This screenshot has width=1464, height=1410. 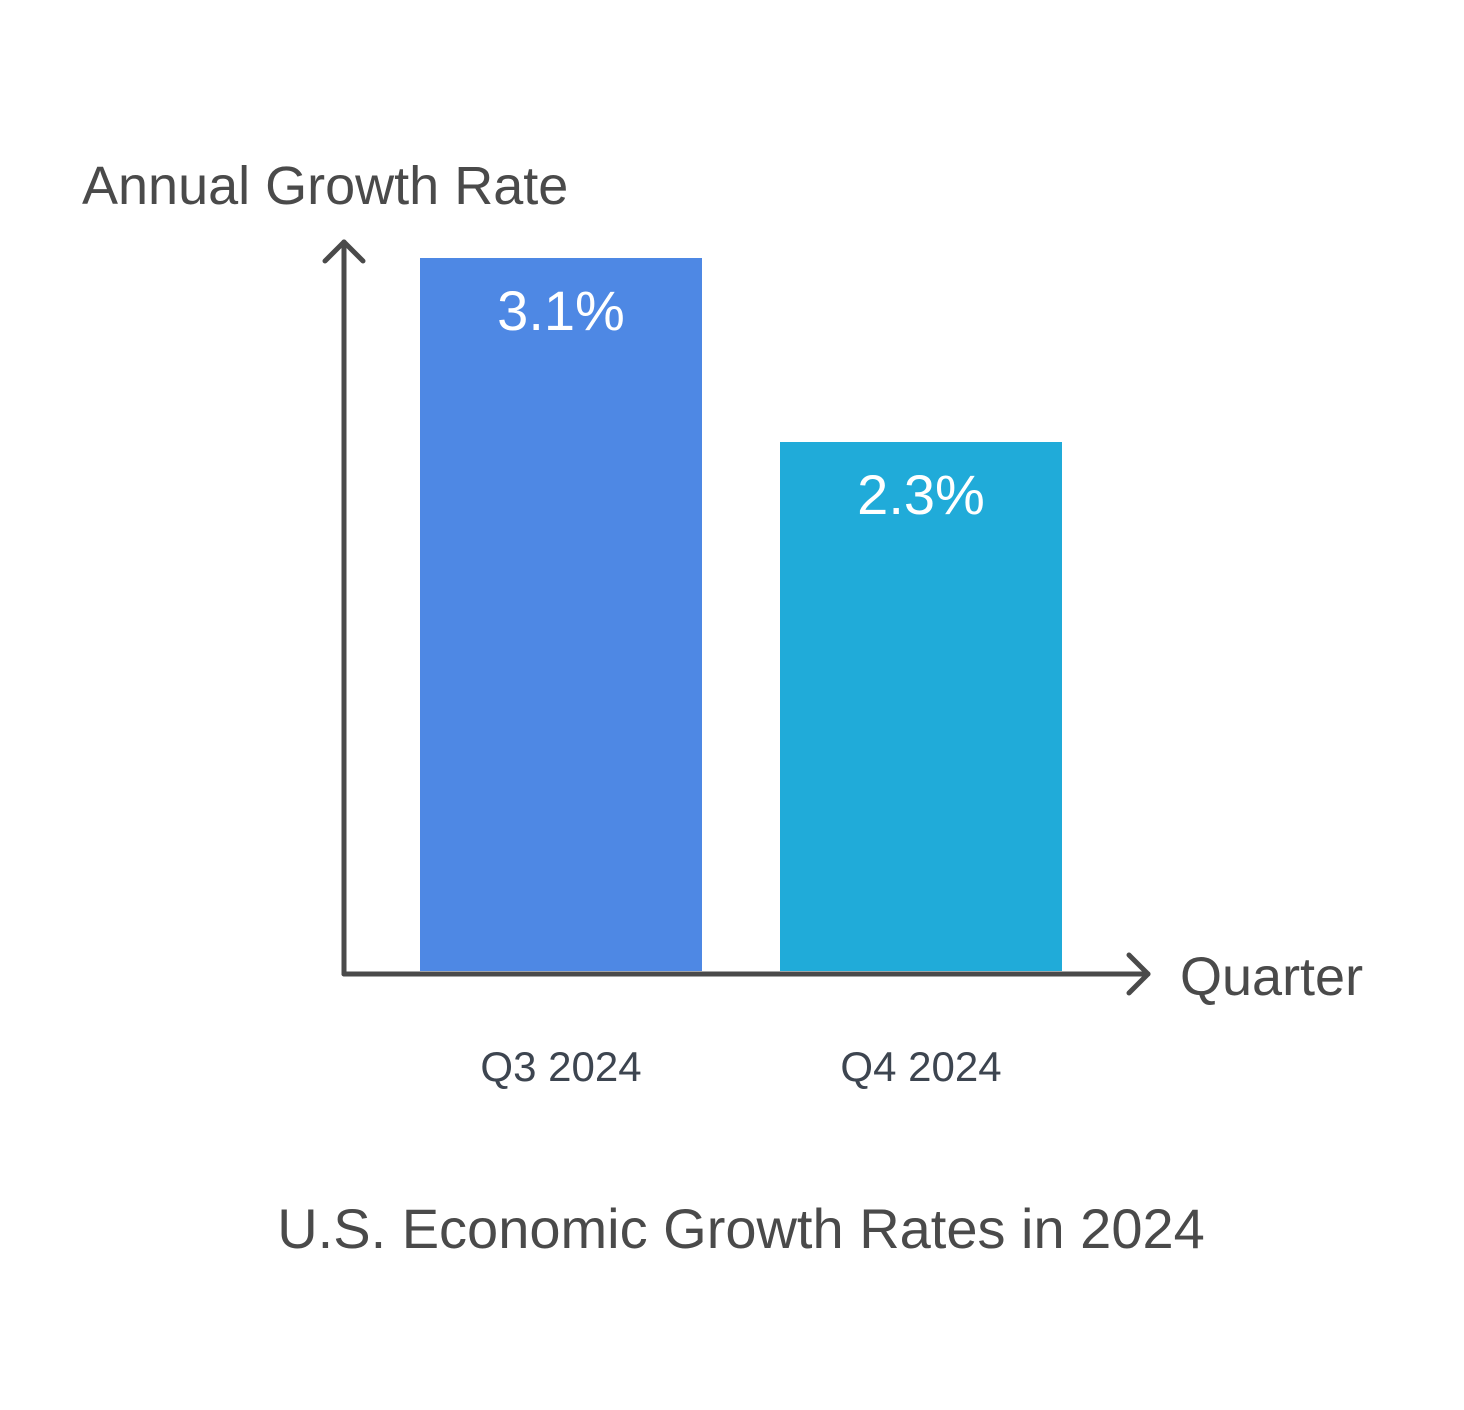 I want to click on x-axis-arrow-icon, so click(x=1138, y=974).